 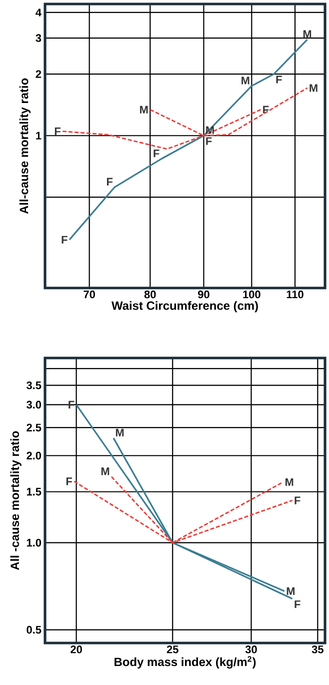 What do you see at coordinates (16, 500) in the screenshot?
I see `y-axis-title: All -cause mortality ratio` at bounding box center [16, 500].